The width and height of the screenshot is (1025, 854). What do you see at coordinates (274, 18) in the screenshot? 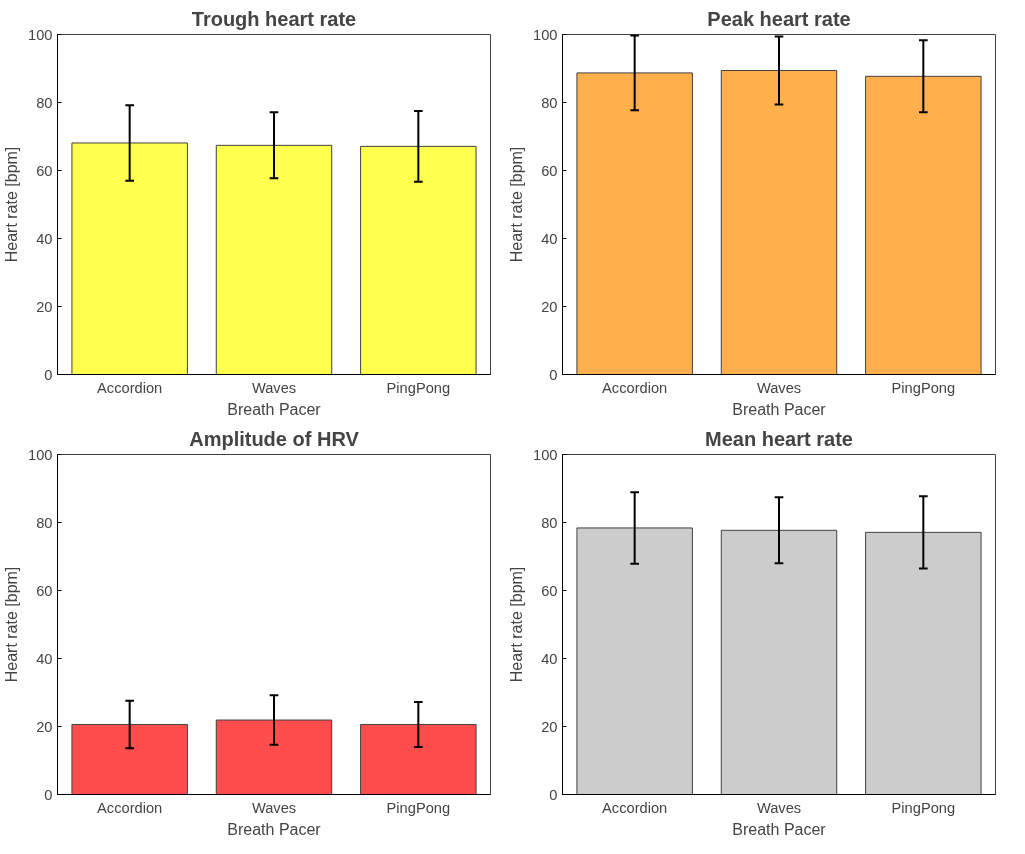
I see `chart-title: Trough heart rate` at bounding box center [274, 18].